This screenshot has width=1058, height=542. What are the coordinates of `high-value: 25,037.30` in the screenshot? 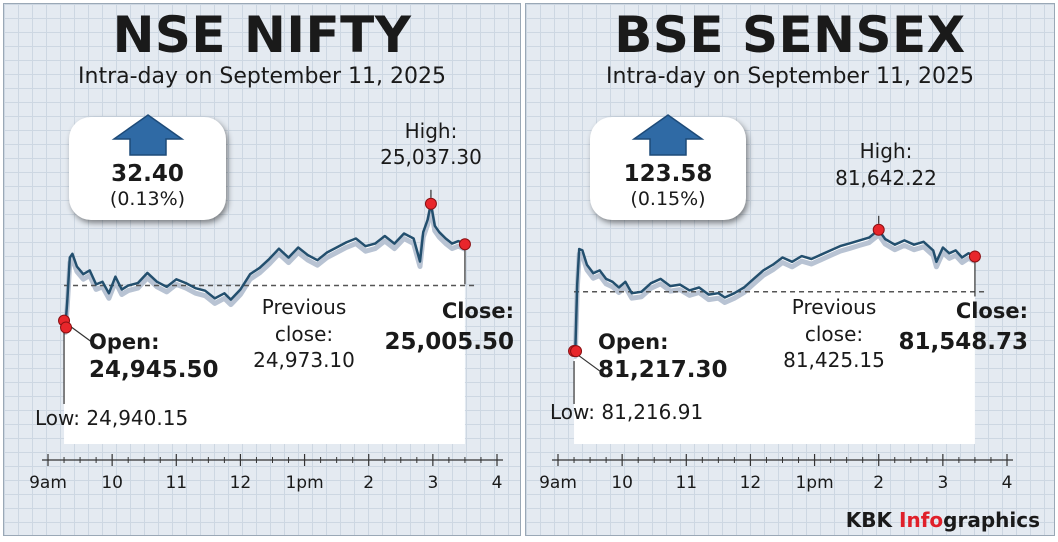 It's located at (431, 157).